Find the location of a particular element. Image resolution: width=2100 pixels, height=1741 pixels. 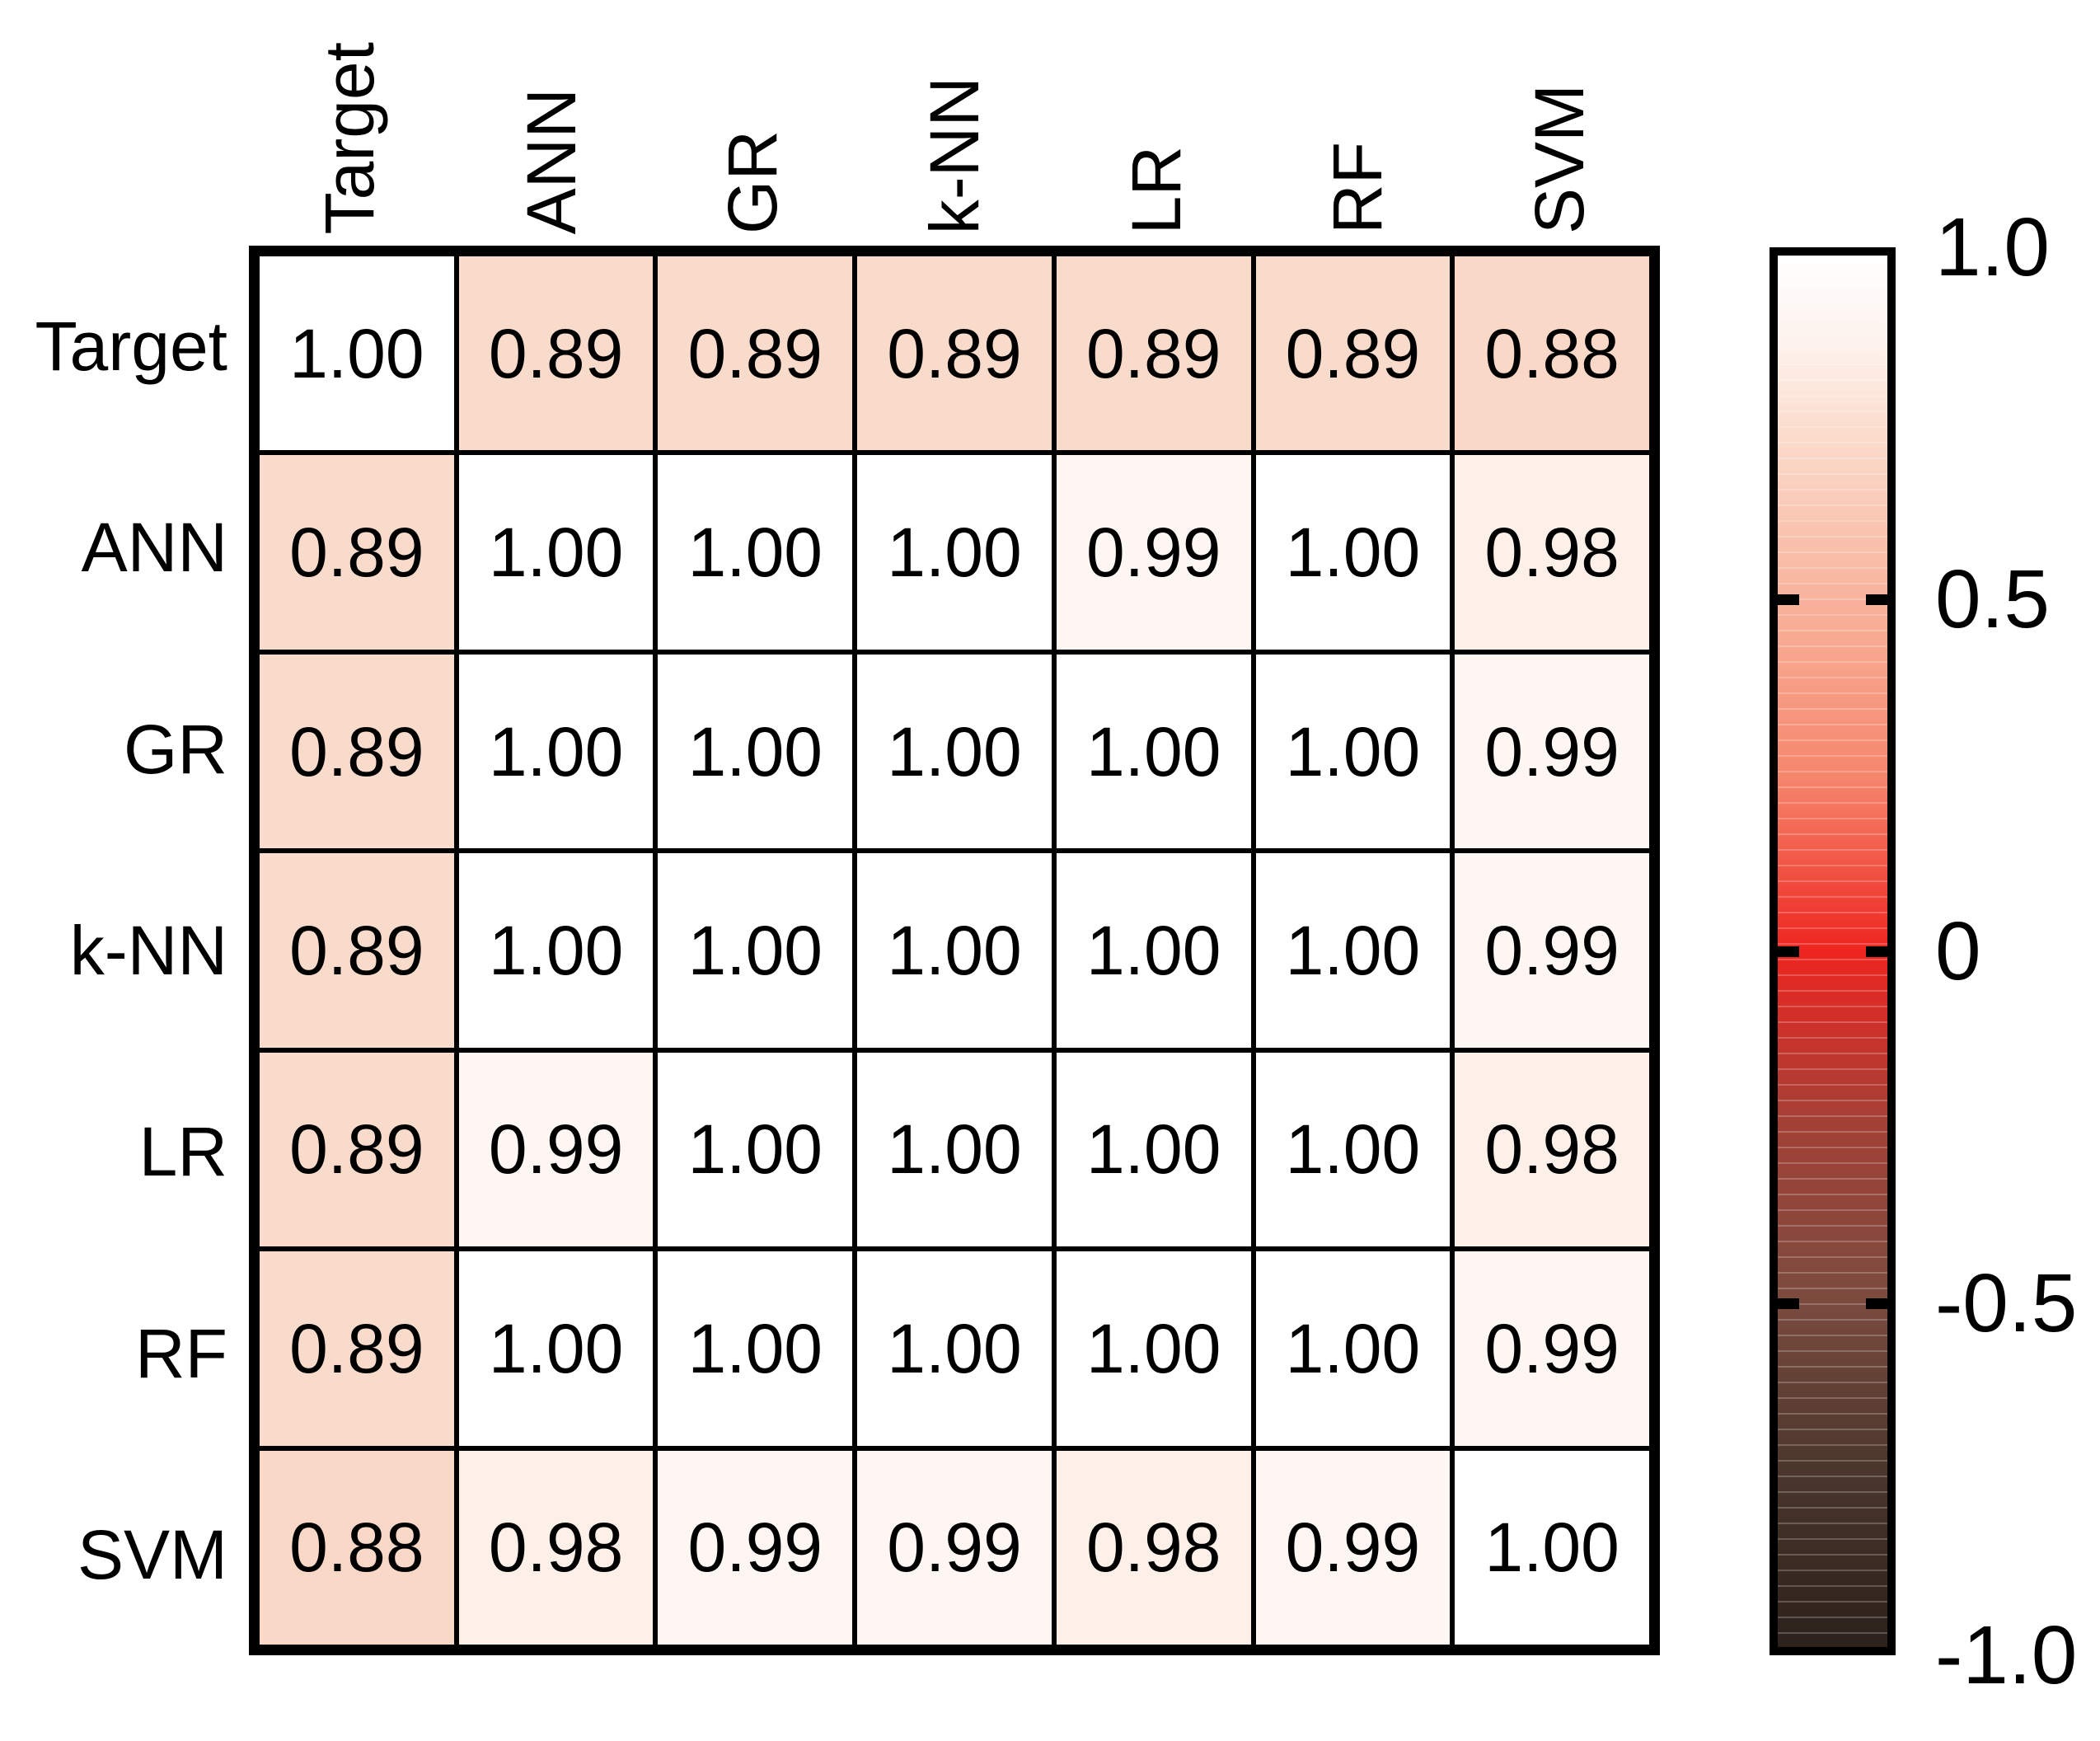

matrix-cell-k-nn-gr: 1.00 is located at coordinates (755, 951).